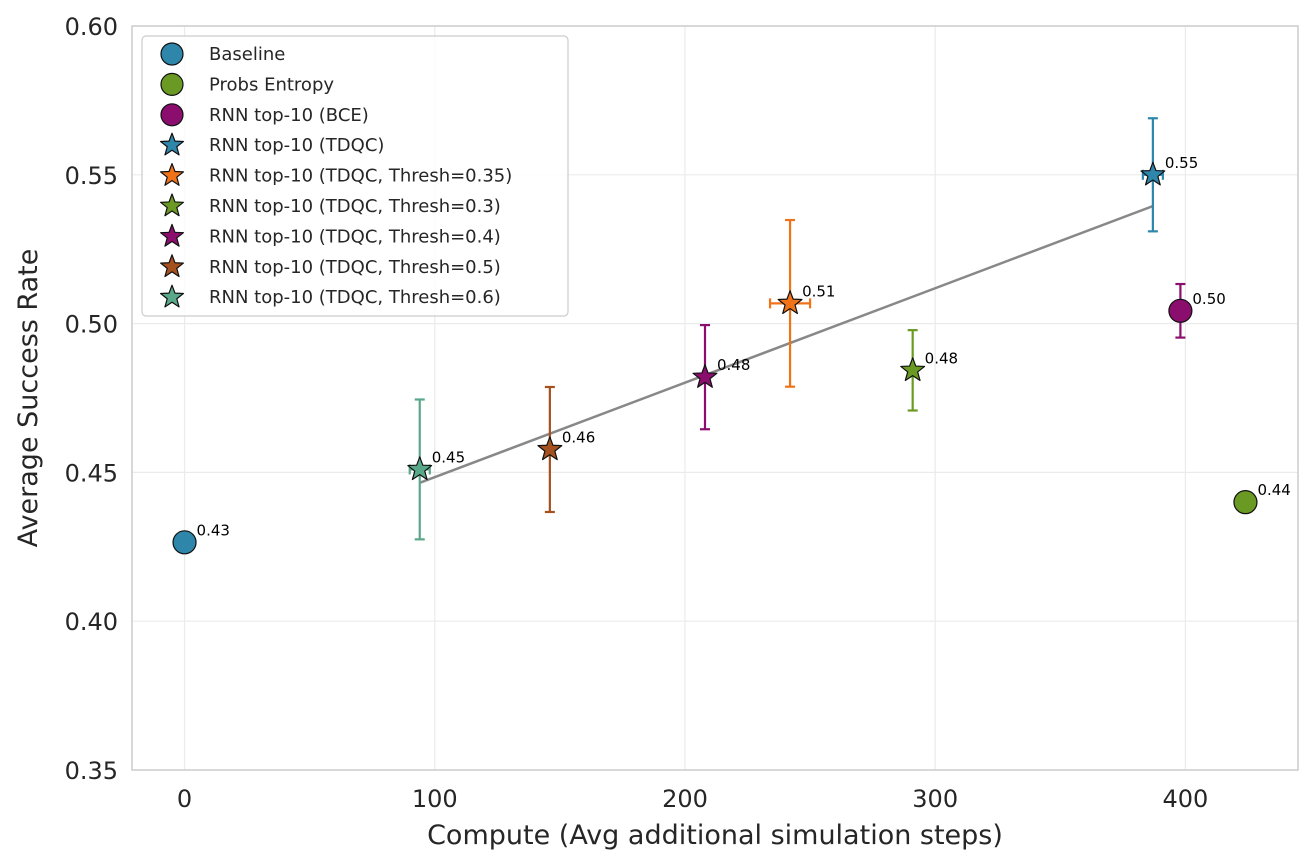  I want to click on data-label: 0.43, so click(213, 530).